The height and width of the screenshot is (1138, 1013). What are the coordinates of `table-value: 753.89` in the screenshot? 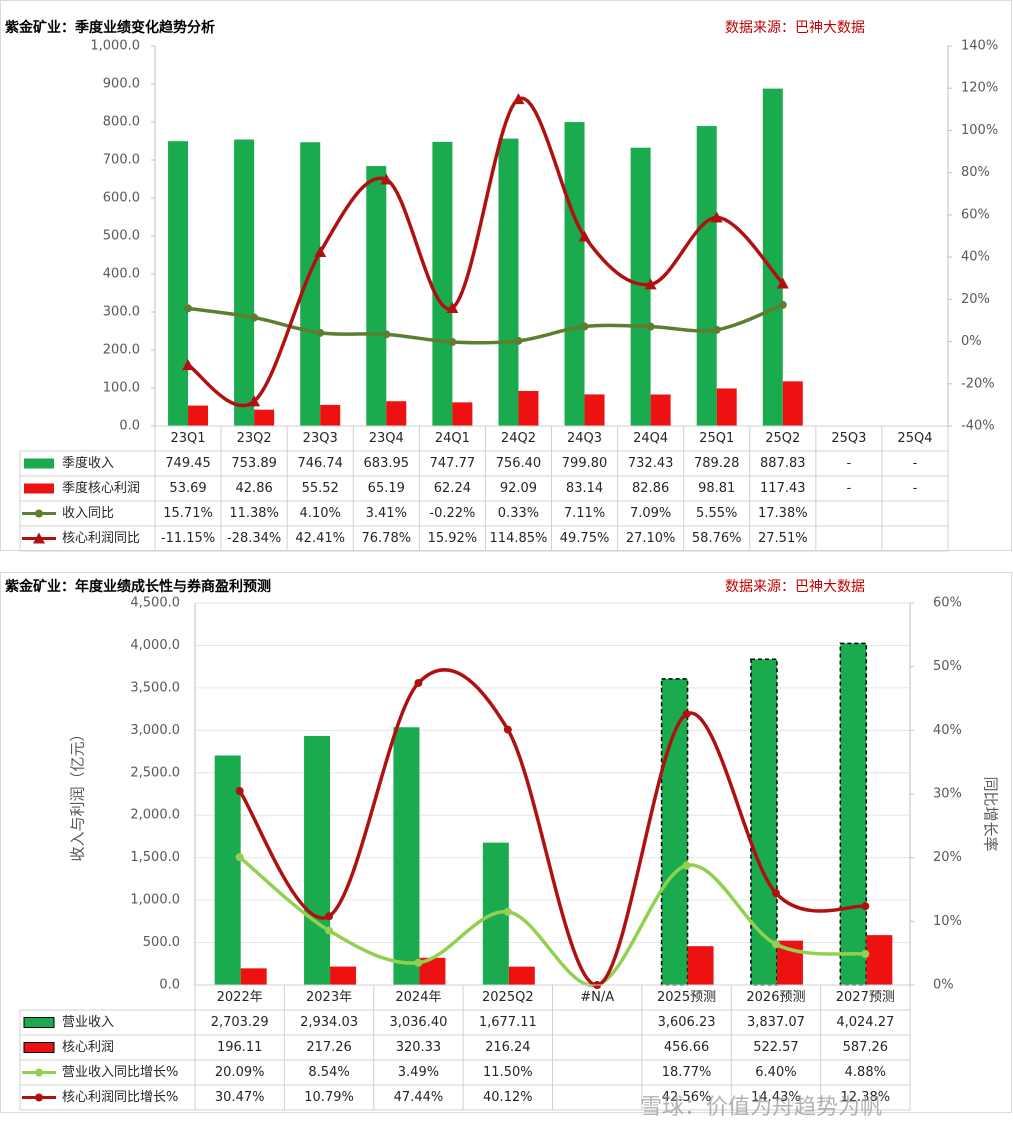 It's located at (254, 463).